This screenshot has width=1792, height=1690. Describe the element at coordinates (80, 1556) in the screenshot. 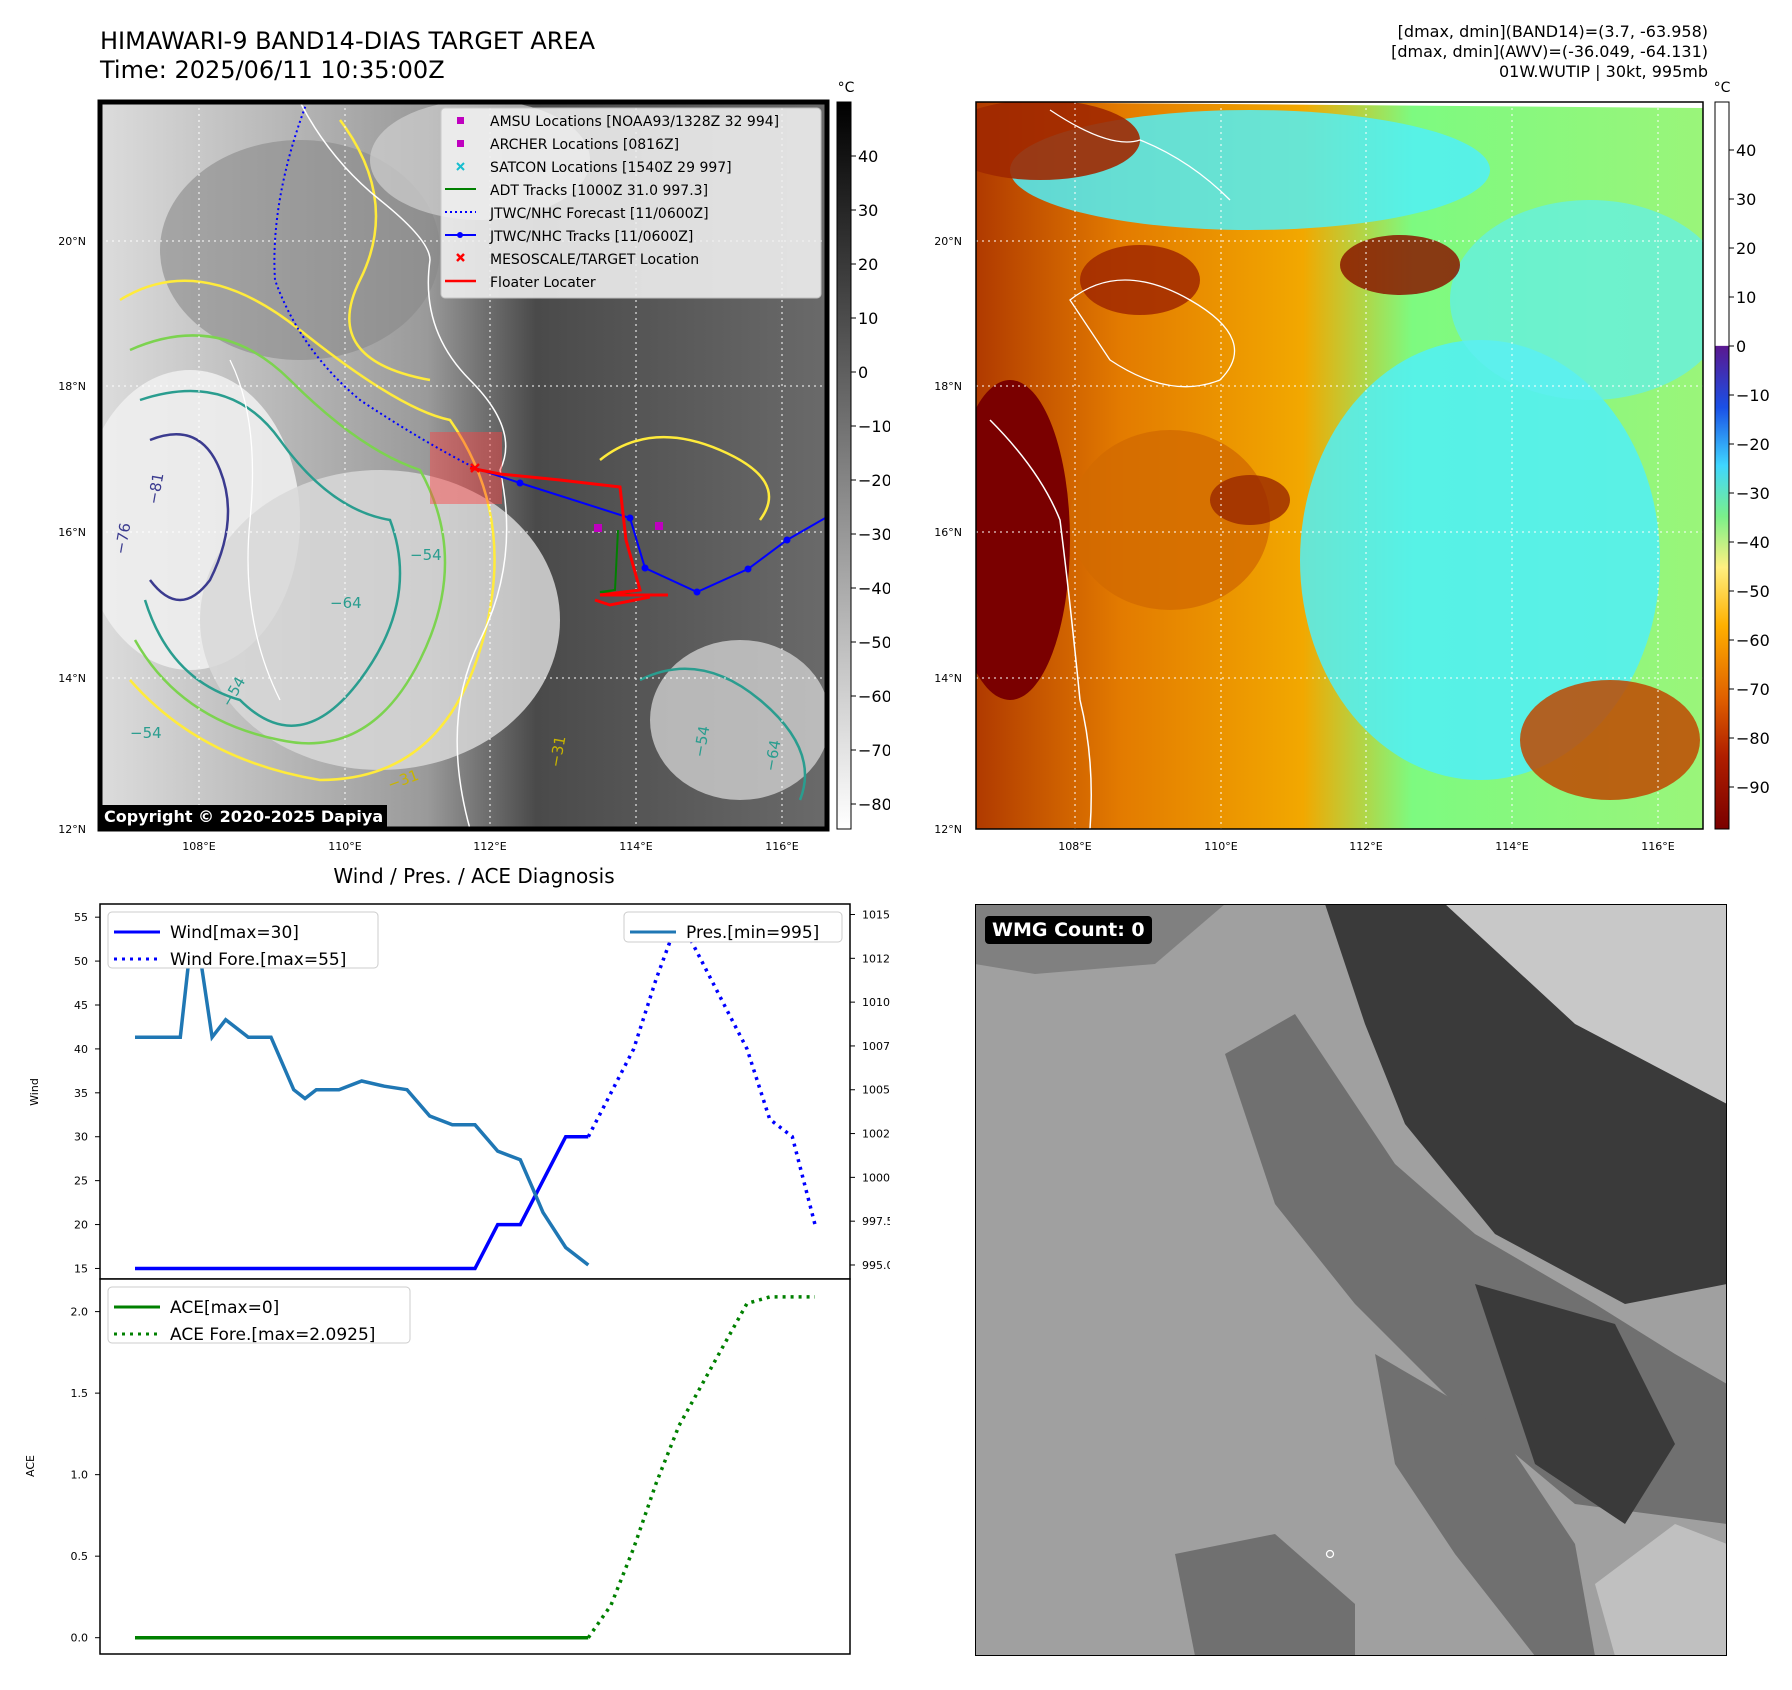

I see `ace-tick-label: 0.5` at that location.